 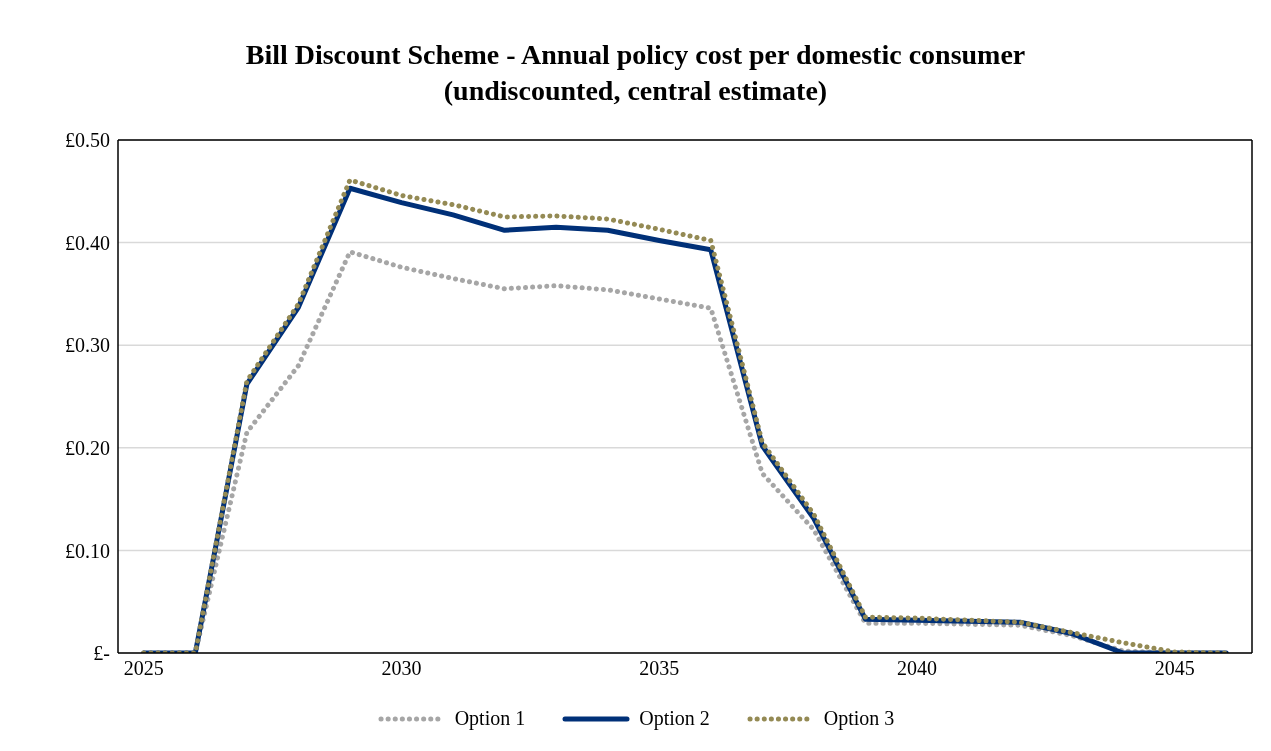 I want to click on legend-label: Option 2, so click(x=674, y=718).